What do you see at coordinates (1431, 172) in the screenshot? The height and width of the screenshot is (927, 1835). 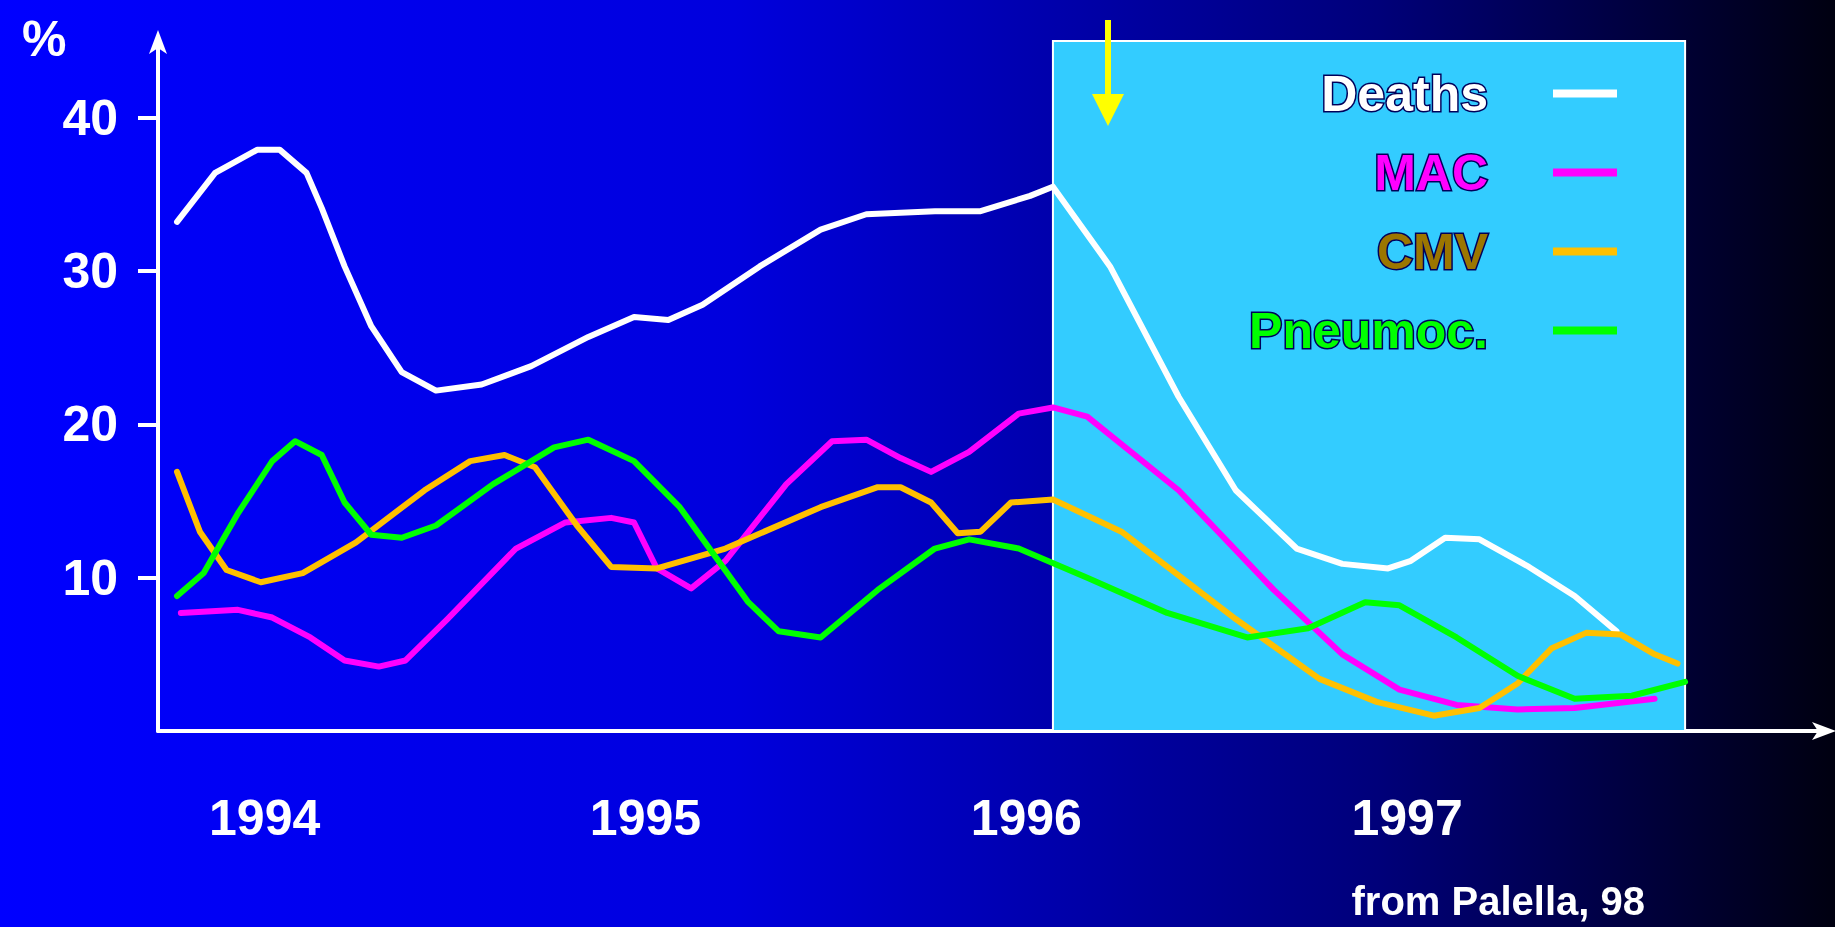 I see `legend-label: MAC` at bounding box center [1431, 172].